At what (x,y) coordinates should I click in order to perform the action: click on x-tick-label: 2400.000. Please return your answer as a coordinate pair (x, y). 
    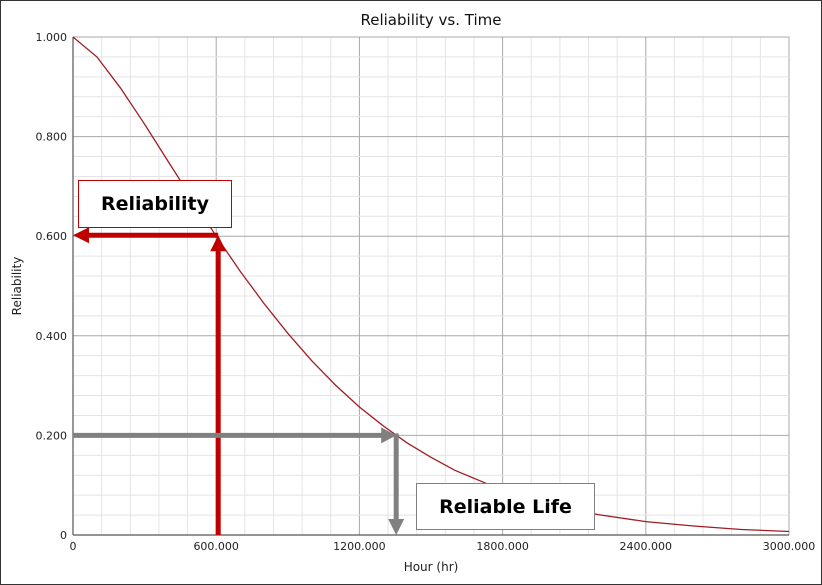
    Looking at the image, I should click on (646, 546).